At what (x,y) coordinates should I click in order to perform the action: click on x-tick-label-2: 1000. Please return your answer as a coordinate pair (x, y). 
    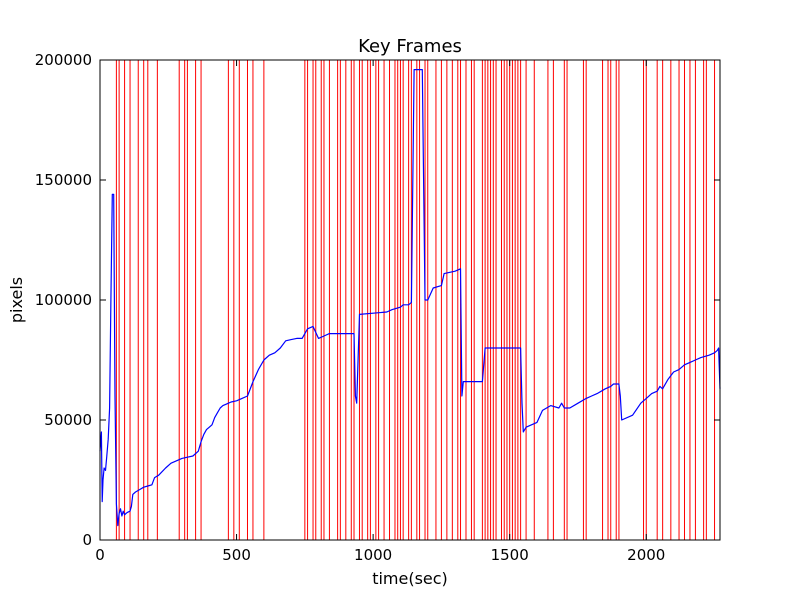
    Looking at the image, I should click on (373, 555).